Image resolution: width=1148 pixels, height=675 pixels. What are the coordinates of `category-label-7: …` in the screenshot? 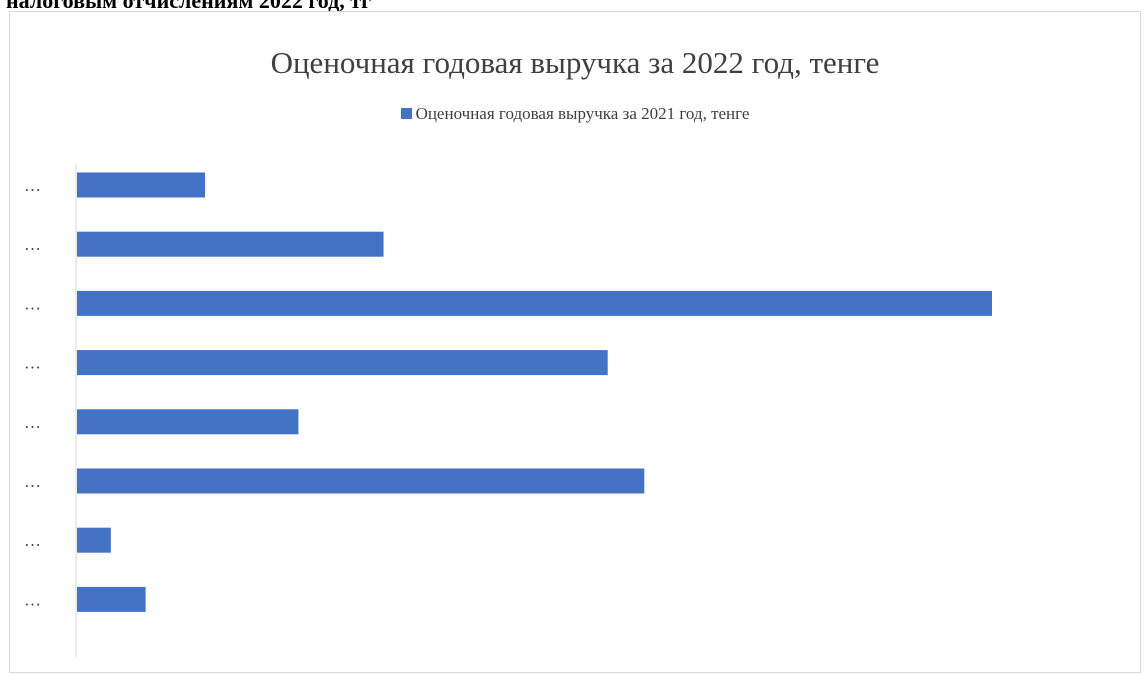 It's located at (32, 540).